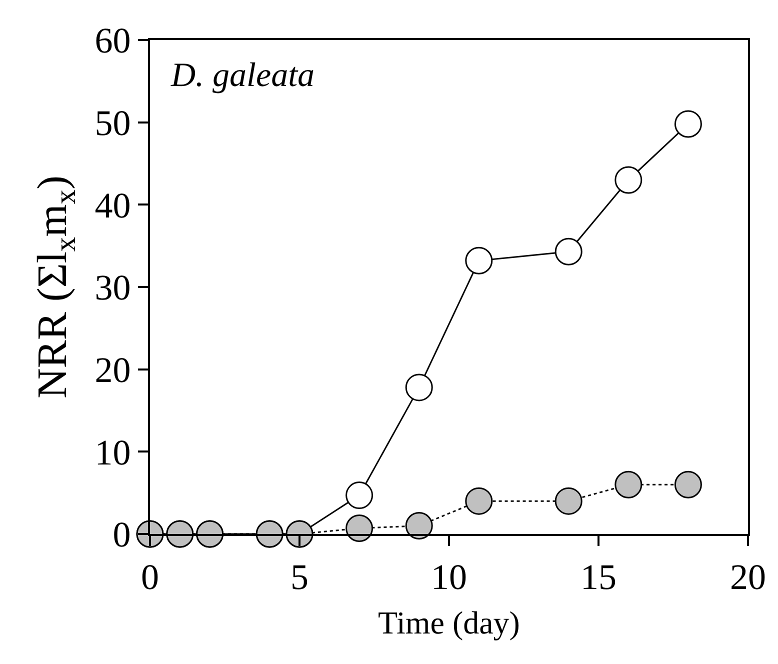 Image resolution: width=778 pixels, height=664 pixels. I want to click on x-tick-label: 0, so click(150, 577).